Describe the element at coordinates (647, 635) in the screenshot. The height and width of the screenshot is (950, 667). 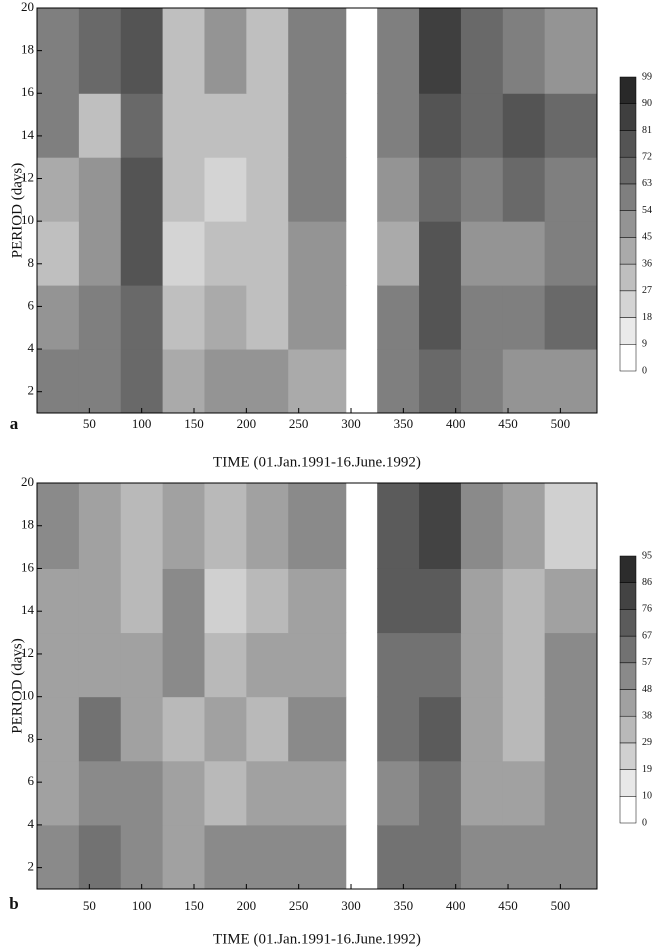
I see `colorbar-label: 67` at that location.